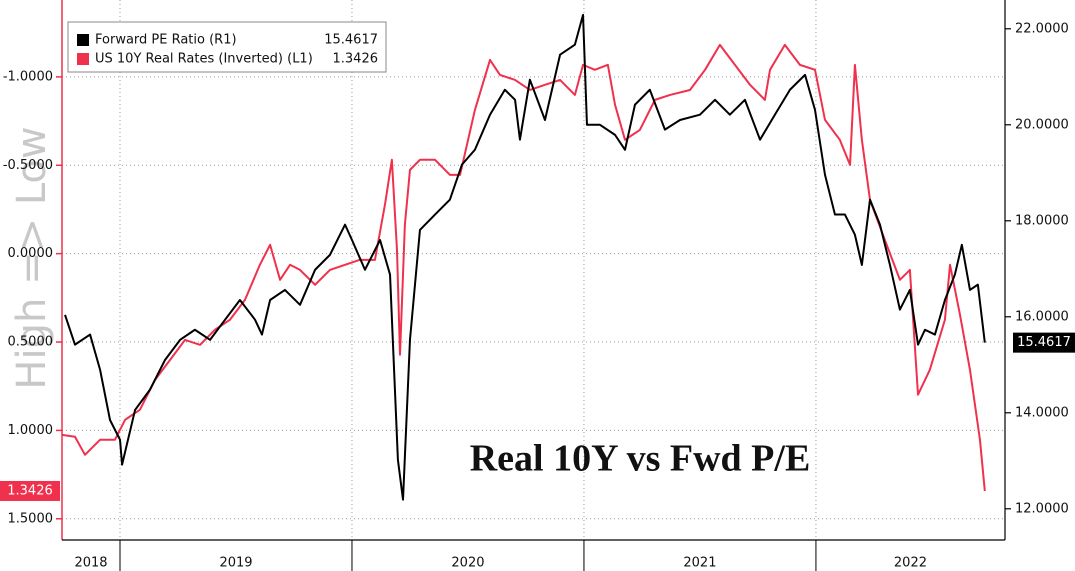 The image size is (1075, 571). What do you see at coordinates (910, 563) in the screenshot?
I see `x-tick-label: 2022` at bounding box center [910, 563].